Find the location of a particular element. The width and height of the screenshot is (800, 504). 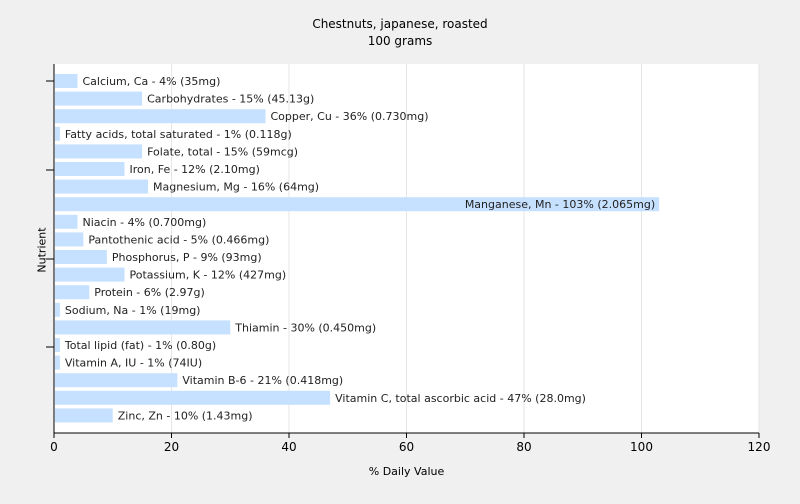

bar-label: Magnesium, Mg - 16% (64mg) is located at coordinates (236, 187).